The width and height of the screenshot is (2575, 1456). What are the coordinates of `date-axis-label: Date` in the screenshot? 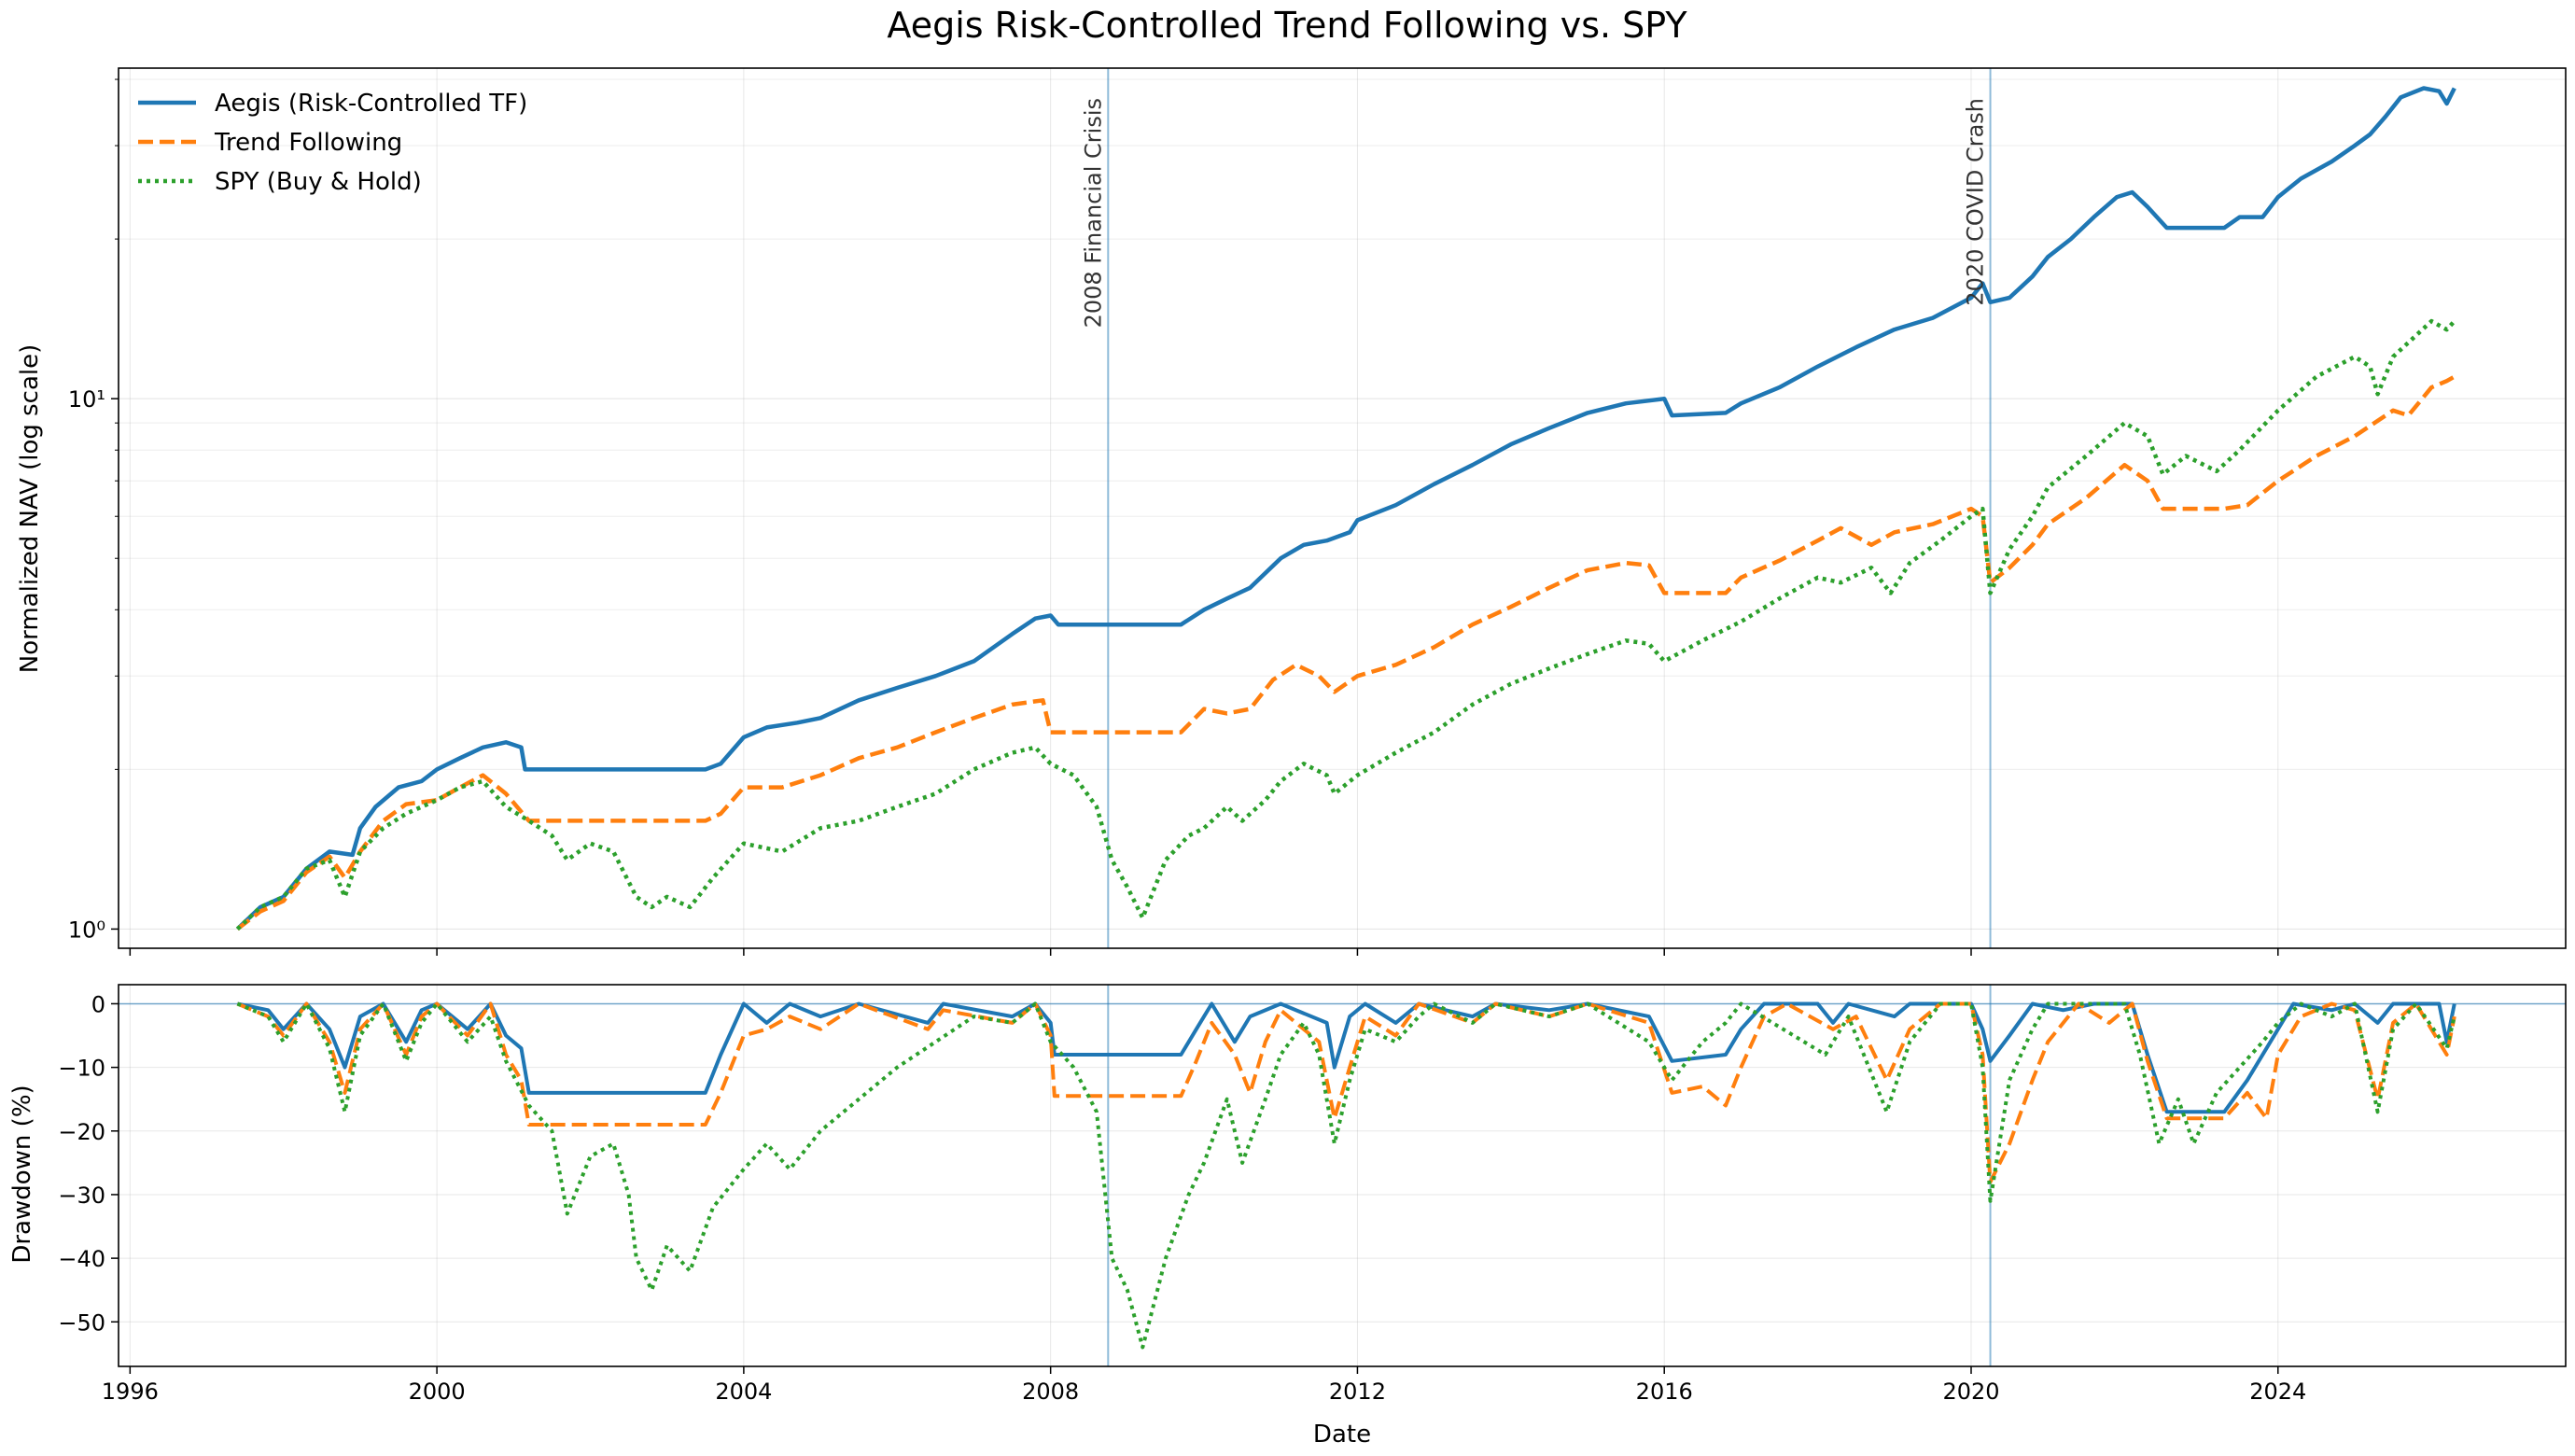 It's located at (1342, 1435).